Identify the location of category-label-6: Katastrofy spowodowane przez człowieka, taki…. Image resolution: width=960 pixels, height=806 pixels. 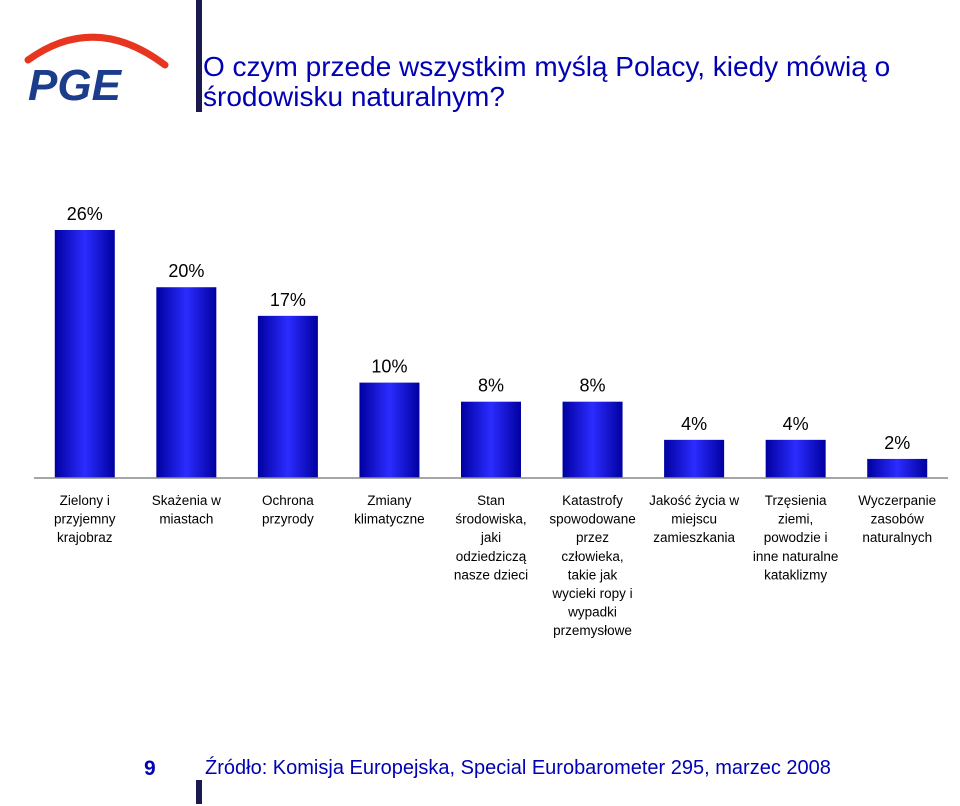
(592, 565).